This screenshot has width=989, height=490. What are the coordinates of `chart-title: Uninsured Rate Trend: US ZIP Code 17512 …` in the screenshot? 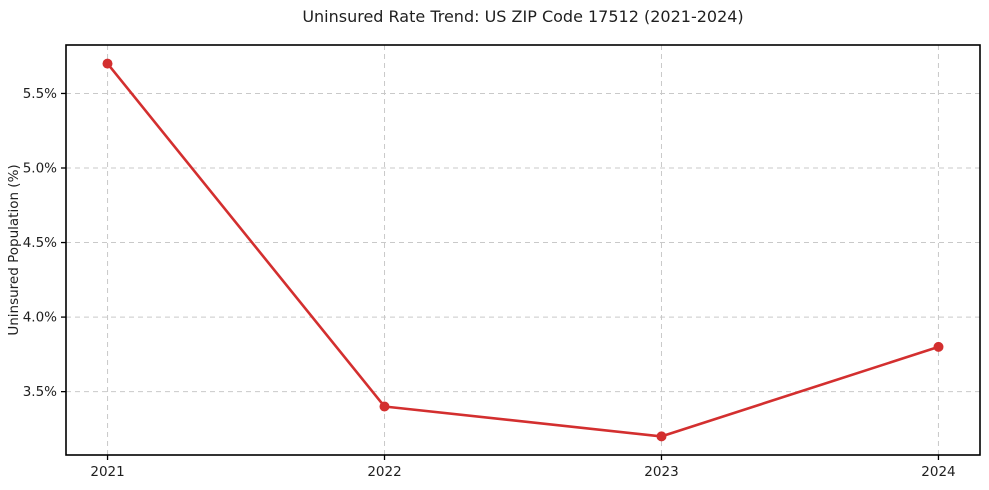 It's located at (523, 16).